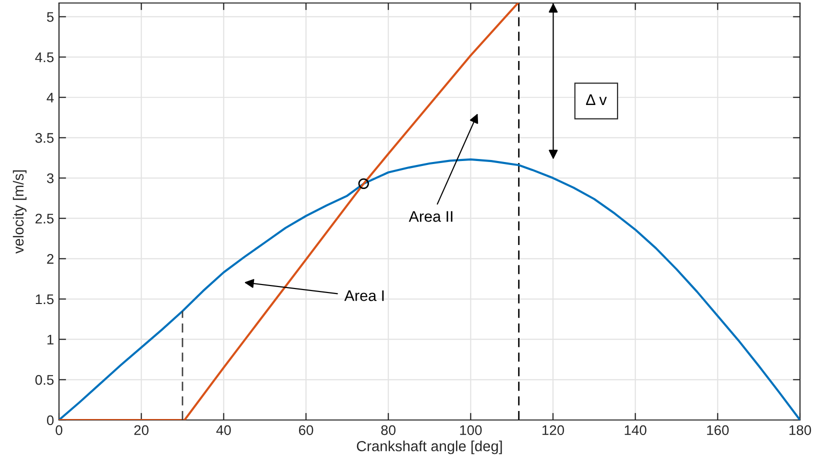 This screenshot has width=815, height=475. Describe the element at coordinates (223, 430) in the screenshot. I see `x-tick-label: 40` at that location.